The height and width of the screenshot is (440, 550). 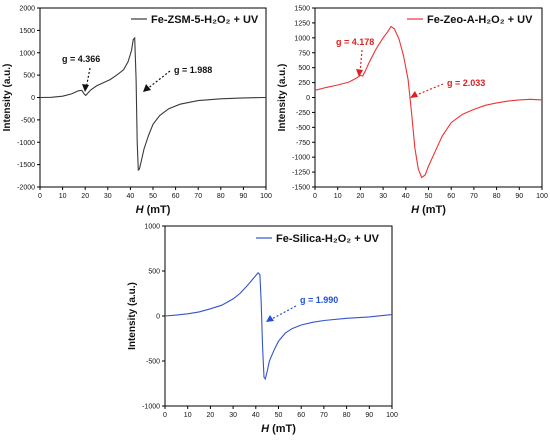 What do you see at coordinates (302, 308) in the screenshot?
I see `annotation-g: g = 1.990` at bounding box center [302, 308].